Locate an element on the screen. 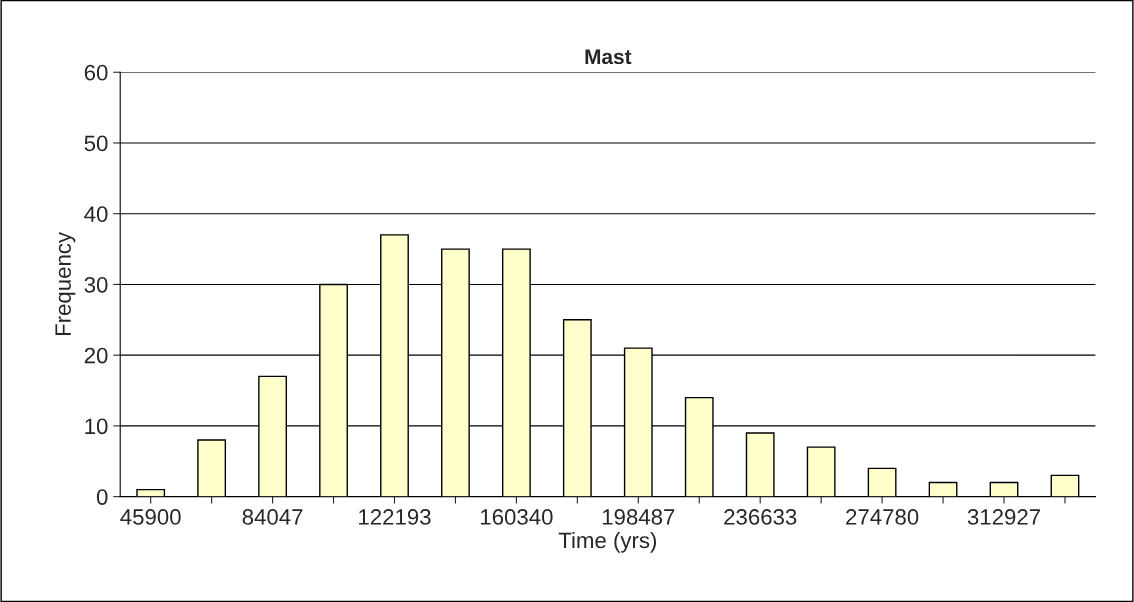 The height and width of the screenshot is (602, 1134). y-tick-label: 20 is located at coordinates (96, 355).